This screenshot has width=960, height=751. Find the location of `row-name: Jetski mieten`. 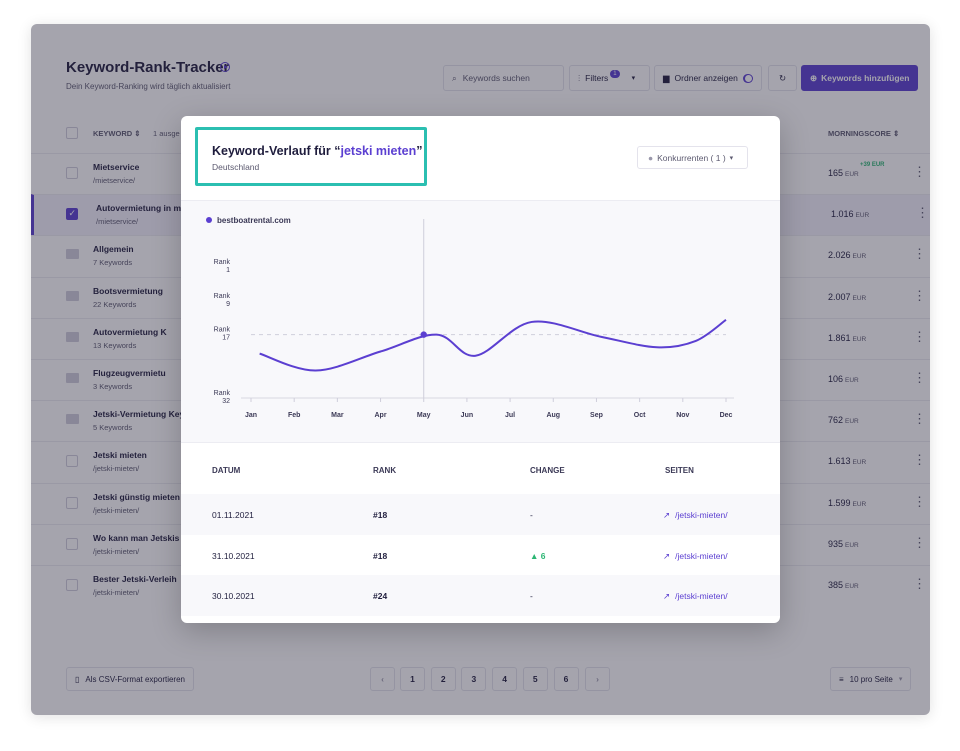

row-name: Jetski mieten is located at coordinates (120, 455).